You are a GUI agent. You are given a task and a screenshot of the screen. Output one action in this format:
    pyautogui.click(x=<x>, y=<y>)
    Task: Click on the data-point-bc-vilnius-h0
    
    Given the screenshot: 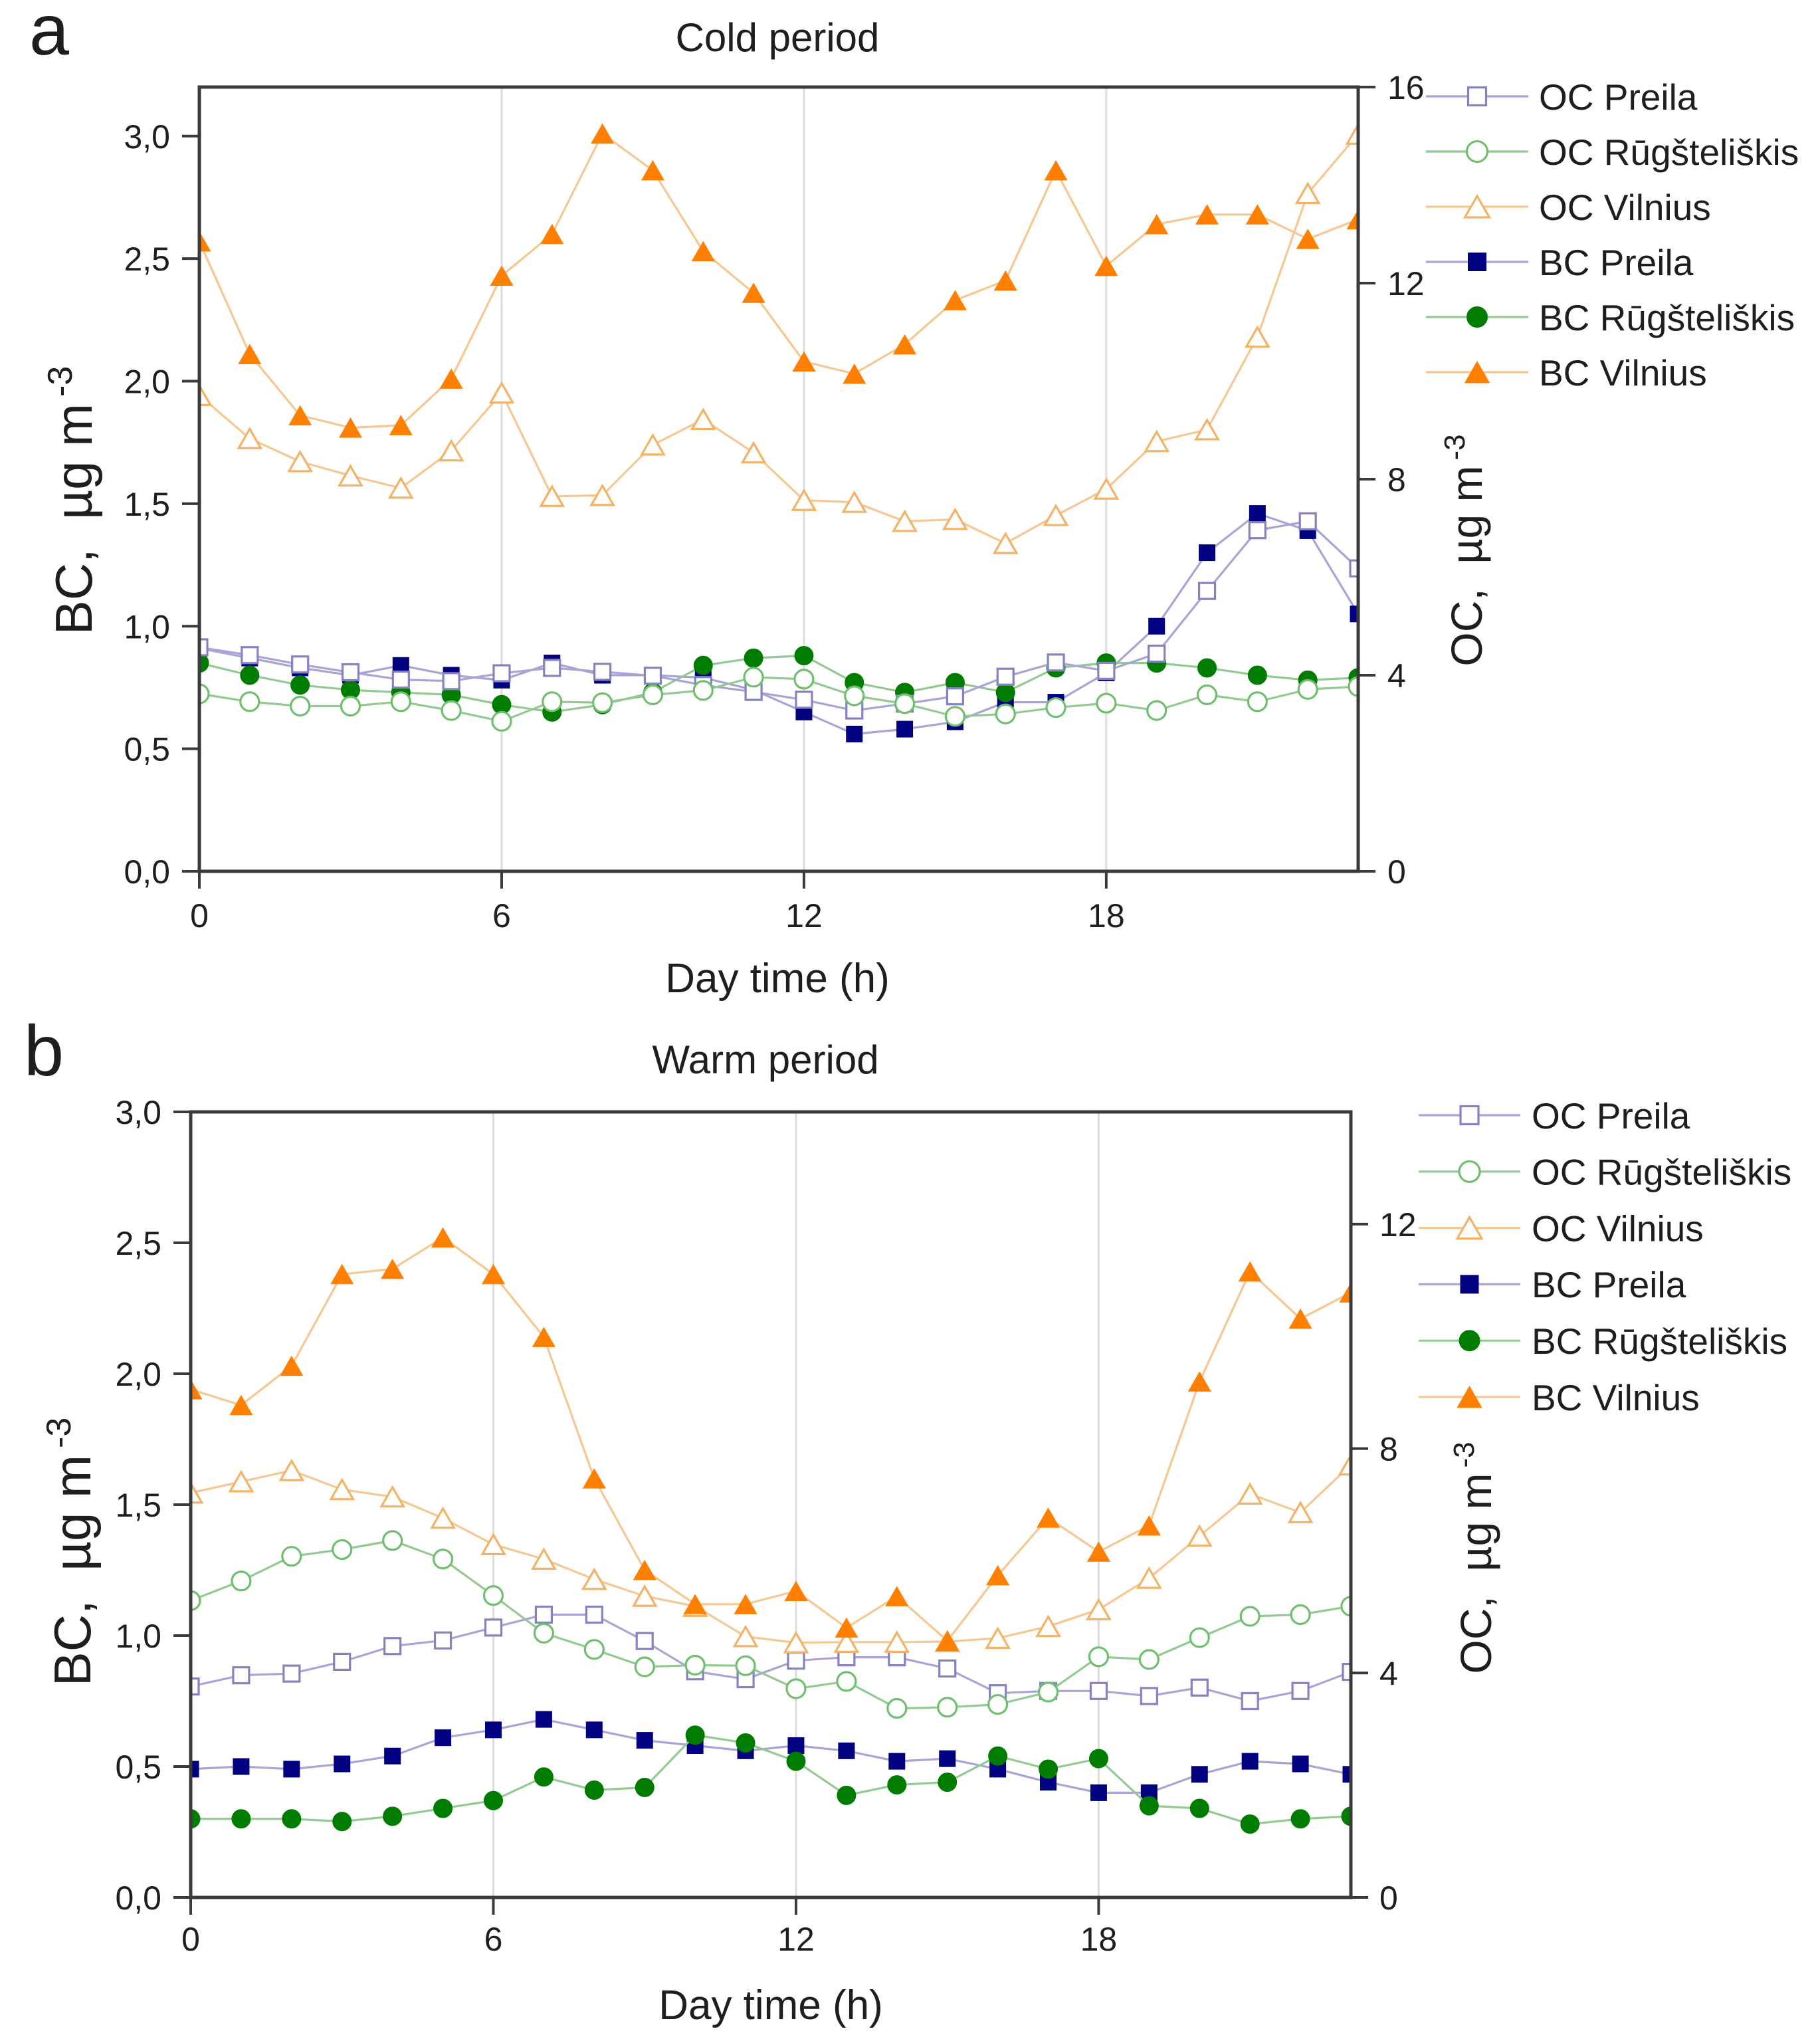 What is the action you would take?
    pyautogui.click(x=205, y=241)
    